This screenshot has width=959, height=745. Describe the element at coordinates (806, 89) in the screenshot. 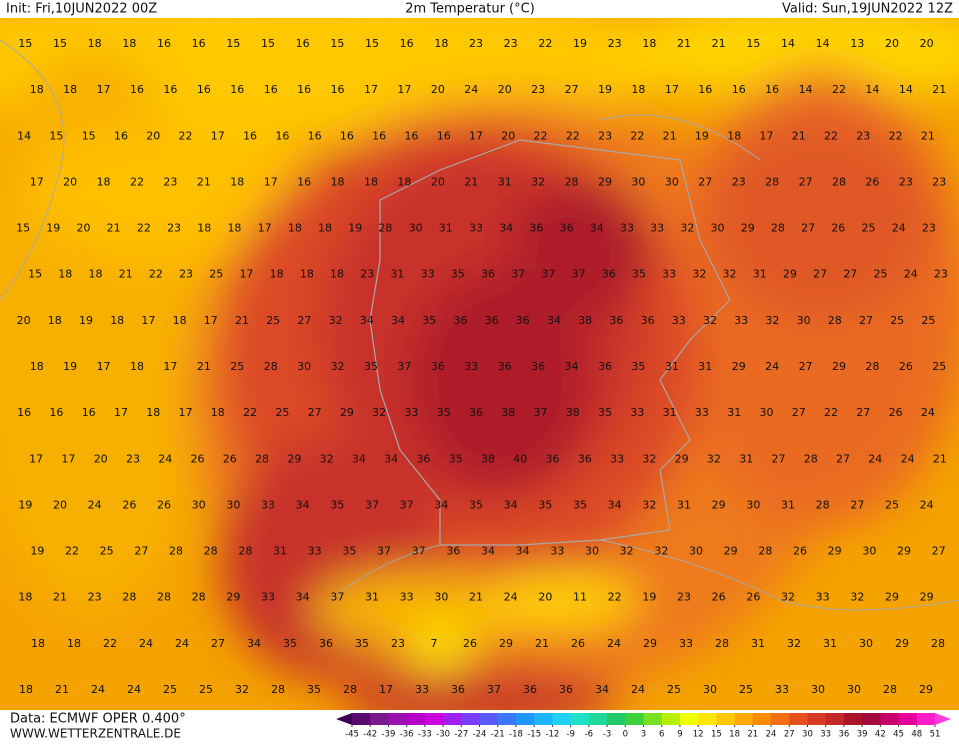

I see `temperature-label: 14` at that location.